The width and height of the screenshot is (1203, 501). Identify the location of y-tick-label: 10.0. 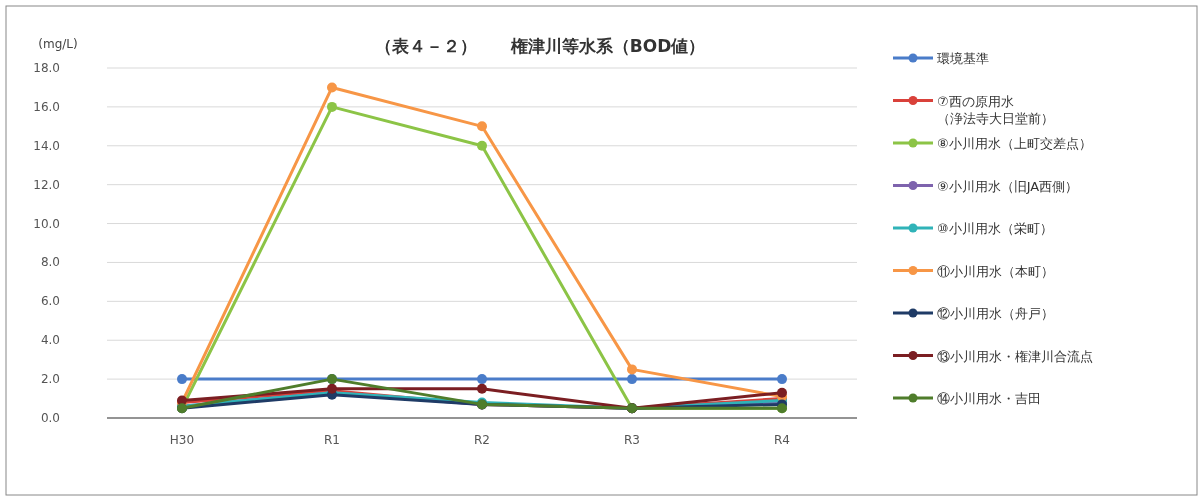
(46, 223).